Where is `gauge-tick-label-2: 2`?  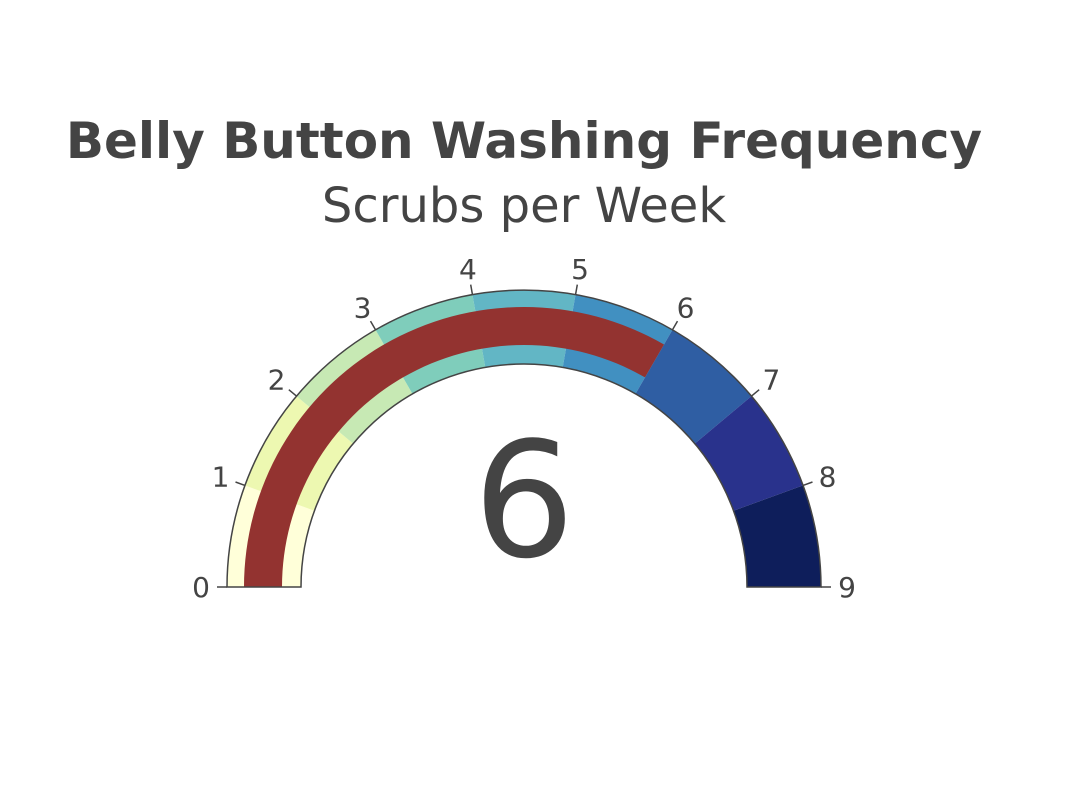
gauge-tick-label-2: 2 is located at coordinates (277, 379).